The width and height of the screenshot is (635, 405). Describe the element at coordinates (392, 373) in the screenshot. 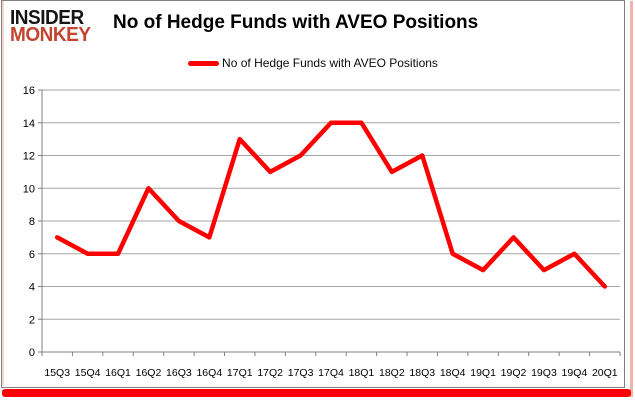

I see `x-tick-label: 18Q2` at that location.